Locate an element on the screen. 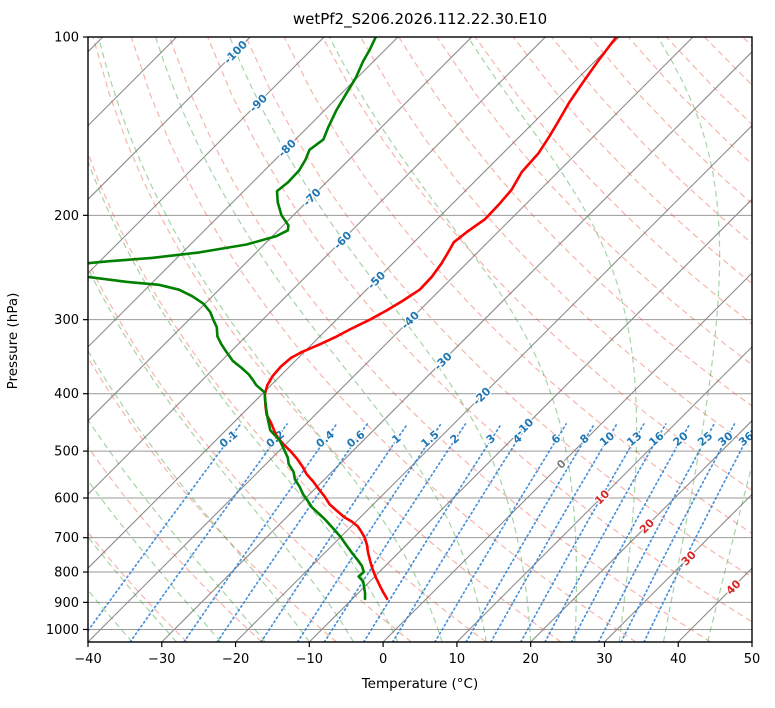 The height and width of the screenshot is (708, 775). y-tick-label: 700 is located at coordinates (66, 538).